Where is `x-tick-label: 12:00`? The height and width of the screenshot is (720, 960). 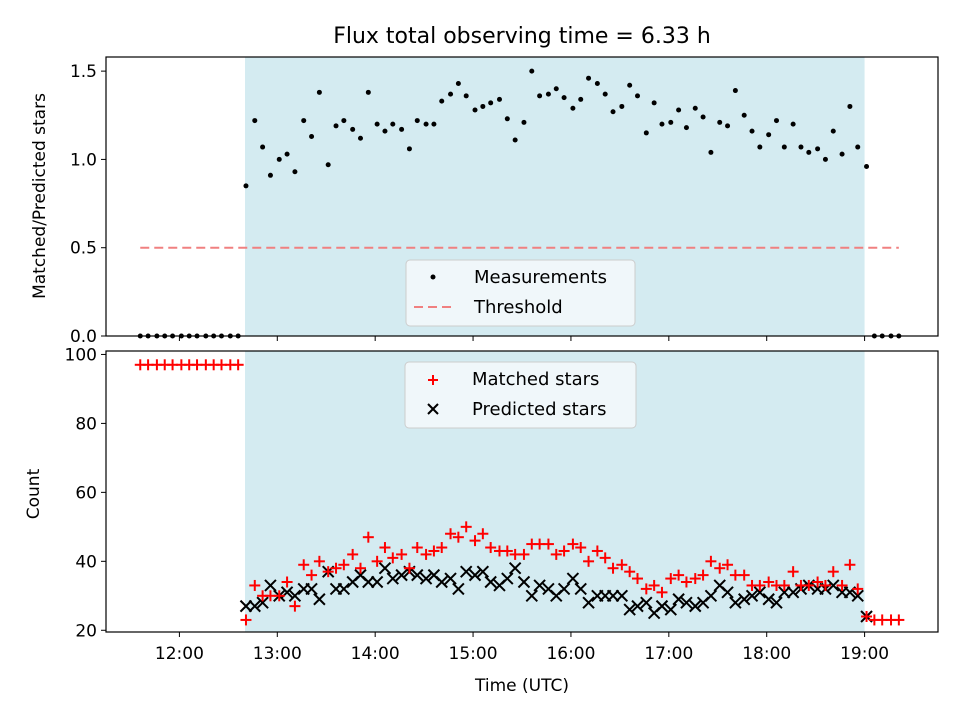
x-tick-label: 12:00 is located at coordinates (179, 654).